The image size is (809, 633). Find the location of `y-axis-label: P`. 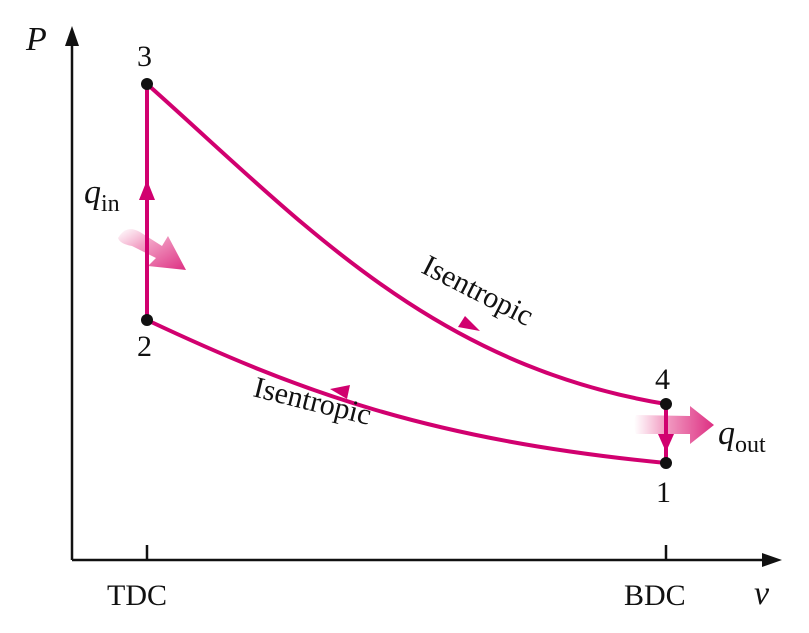

y-axis-label: P is located at coordinates (36, 39).